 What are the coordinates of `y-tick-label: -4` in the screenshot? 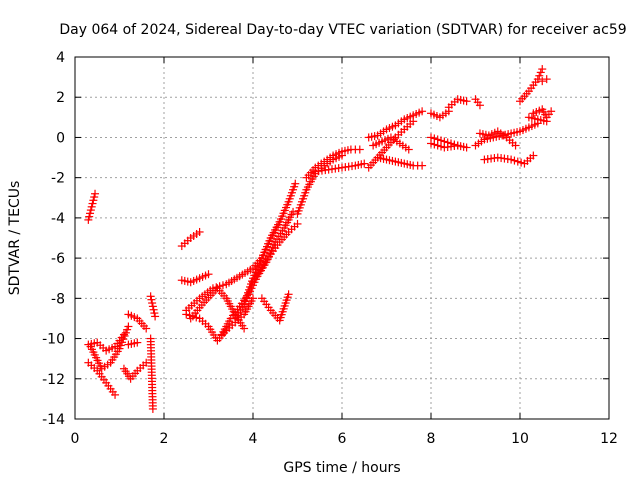 It's located at (58, 219).